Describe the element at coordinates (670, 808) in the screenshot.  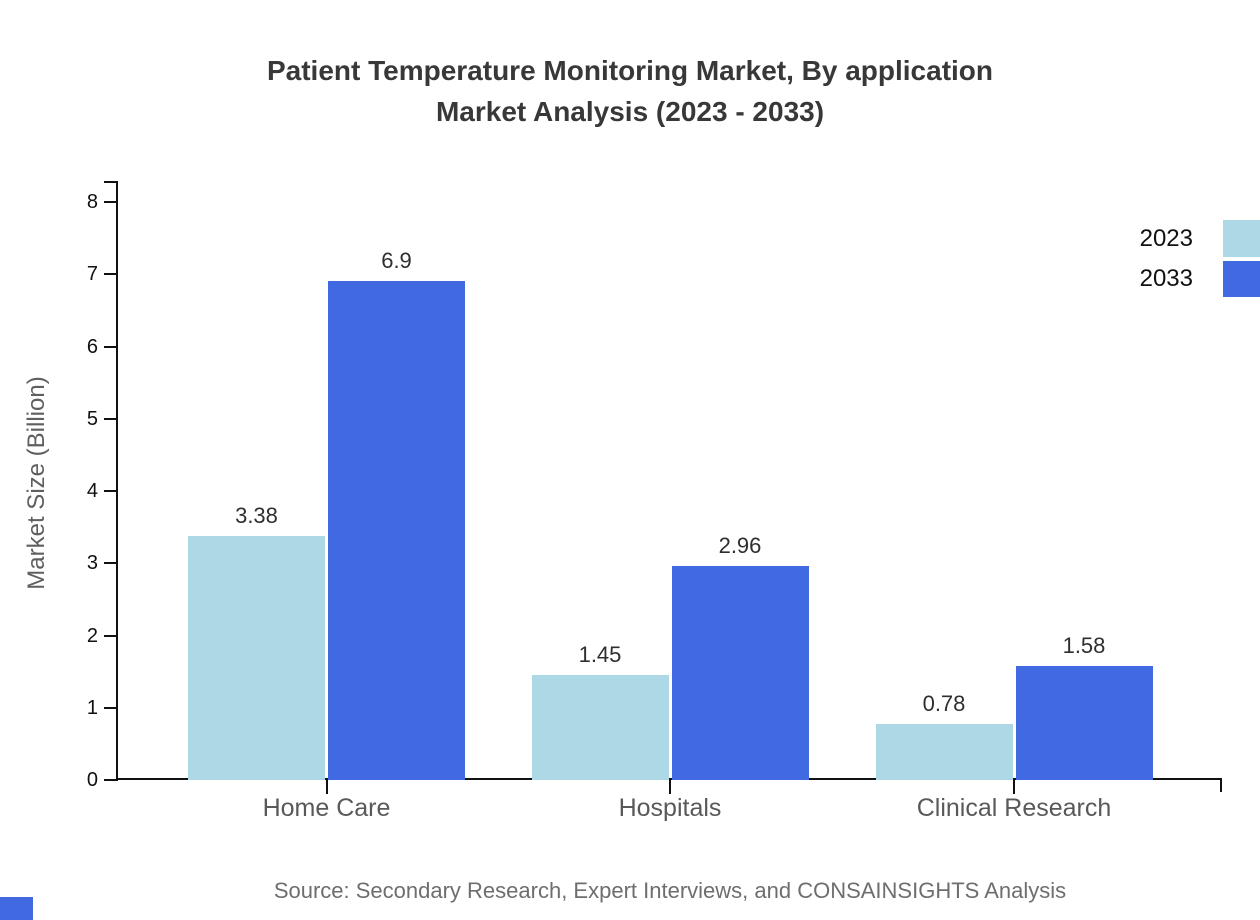
I see `x-category-label: Hospitals` at that location.